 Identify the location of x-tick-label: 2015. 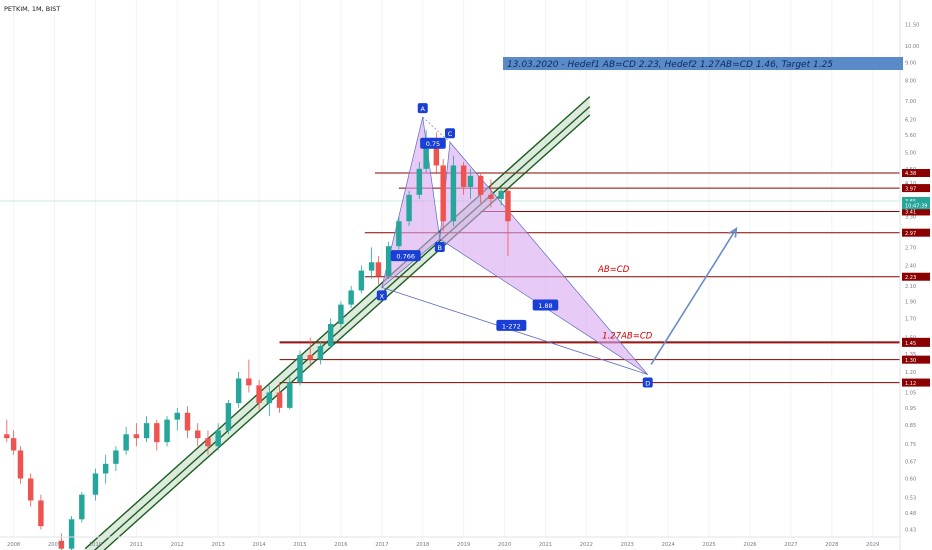
(299, 545).